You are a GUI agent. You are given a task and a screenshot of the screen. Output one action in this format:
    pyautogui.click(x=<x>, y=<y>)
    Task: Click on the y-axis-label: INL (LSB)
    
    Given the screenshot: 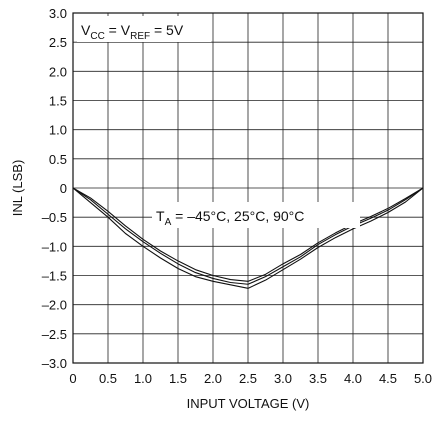 What is the action you would take?
    pyautogui.click(x=17, y=188)
    